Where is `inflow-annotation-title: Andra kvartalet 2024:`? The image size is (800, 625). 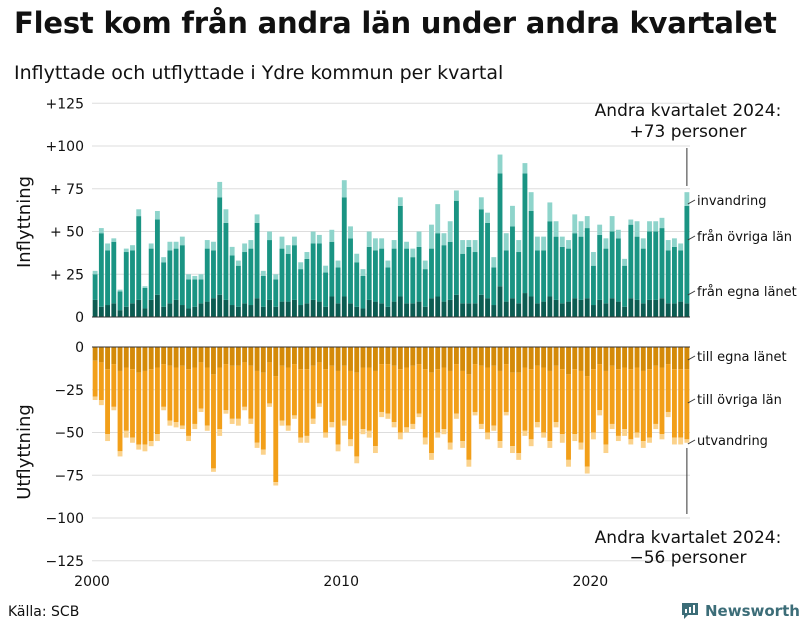 inflow-annotation-title: Andra kvartalet 2024: is located at coordinates (688, 111).